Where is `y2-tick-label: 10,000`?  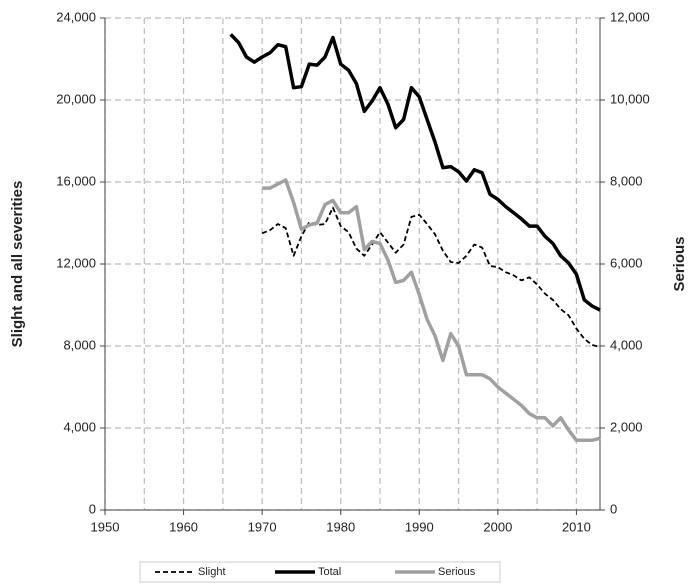 y2-tick-label: 10,000 is located at coordinates (630, 98).